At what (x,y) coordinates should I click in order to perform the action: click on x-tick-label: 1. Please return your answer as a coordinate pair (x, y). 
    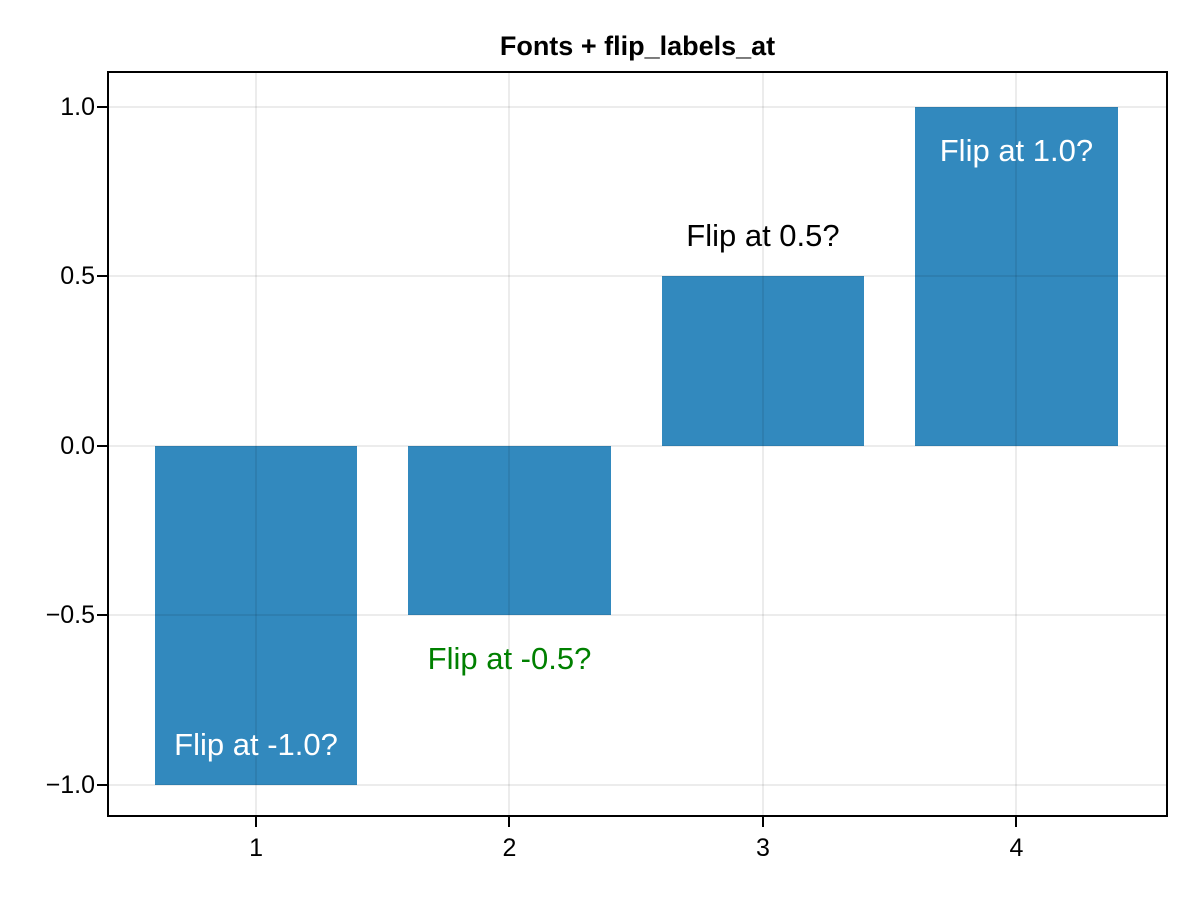
    Looking at the image, I should click on (256, 848).